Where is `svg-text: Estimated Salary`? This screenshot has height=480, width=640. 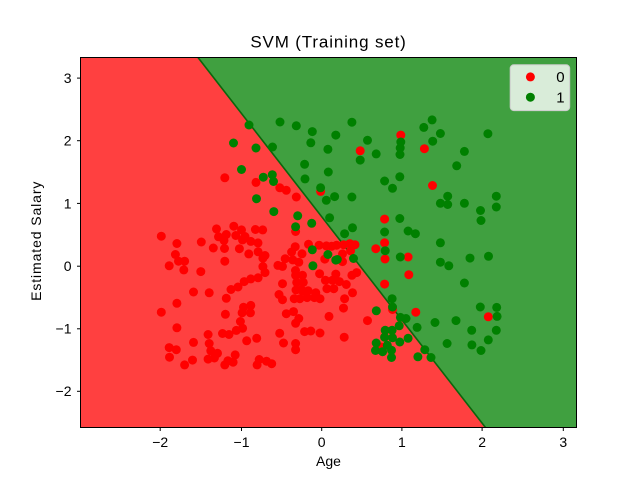 svg-text: Estimated Salary is located at coordinates (36, 241).